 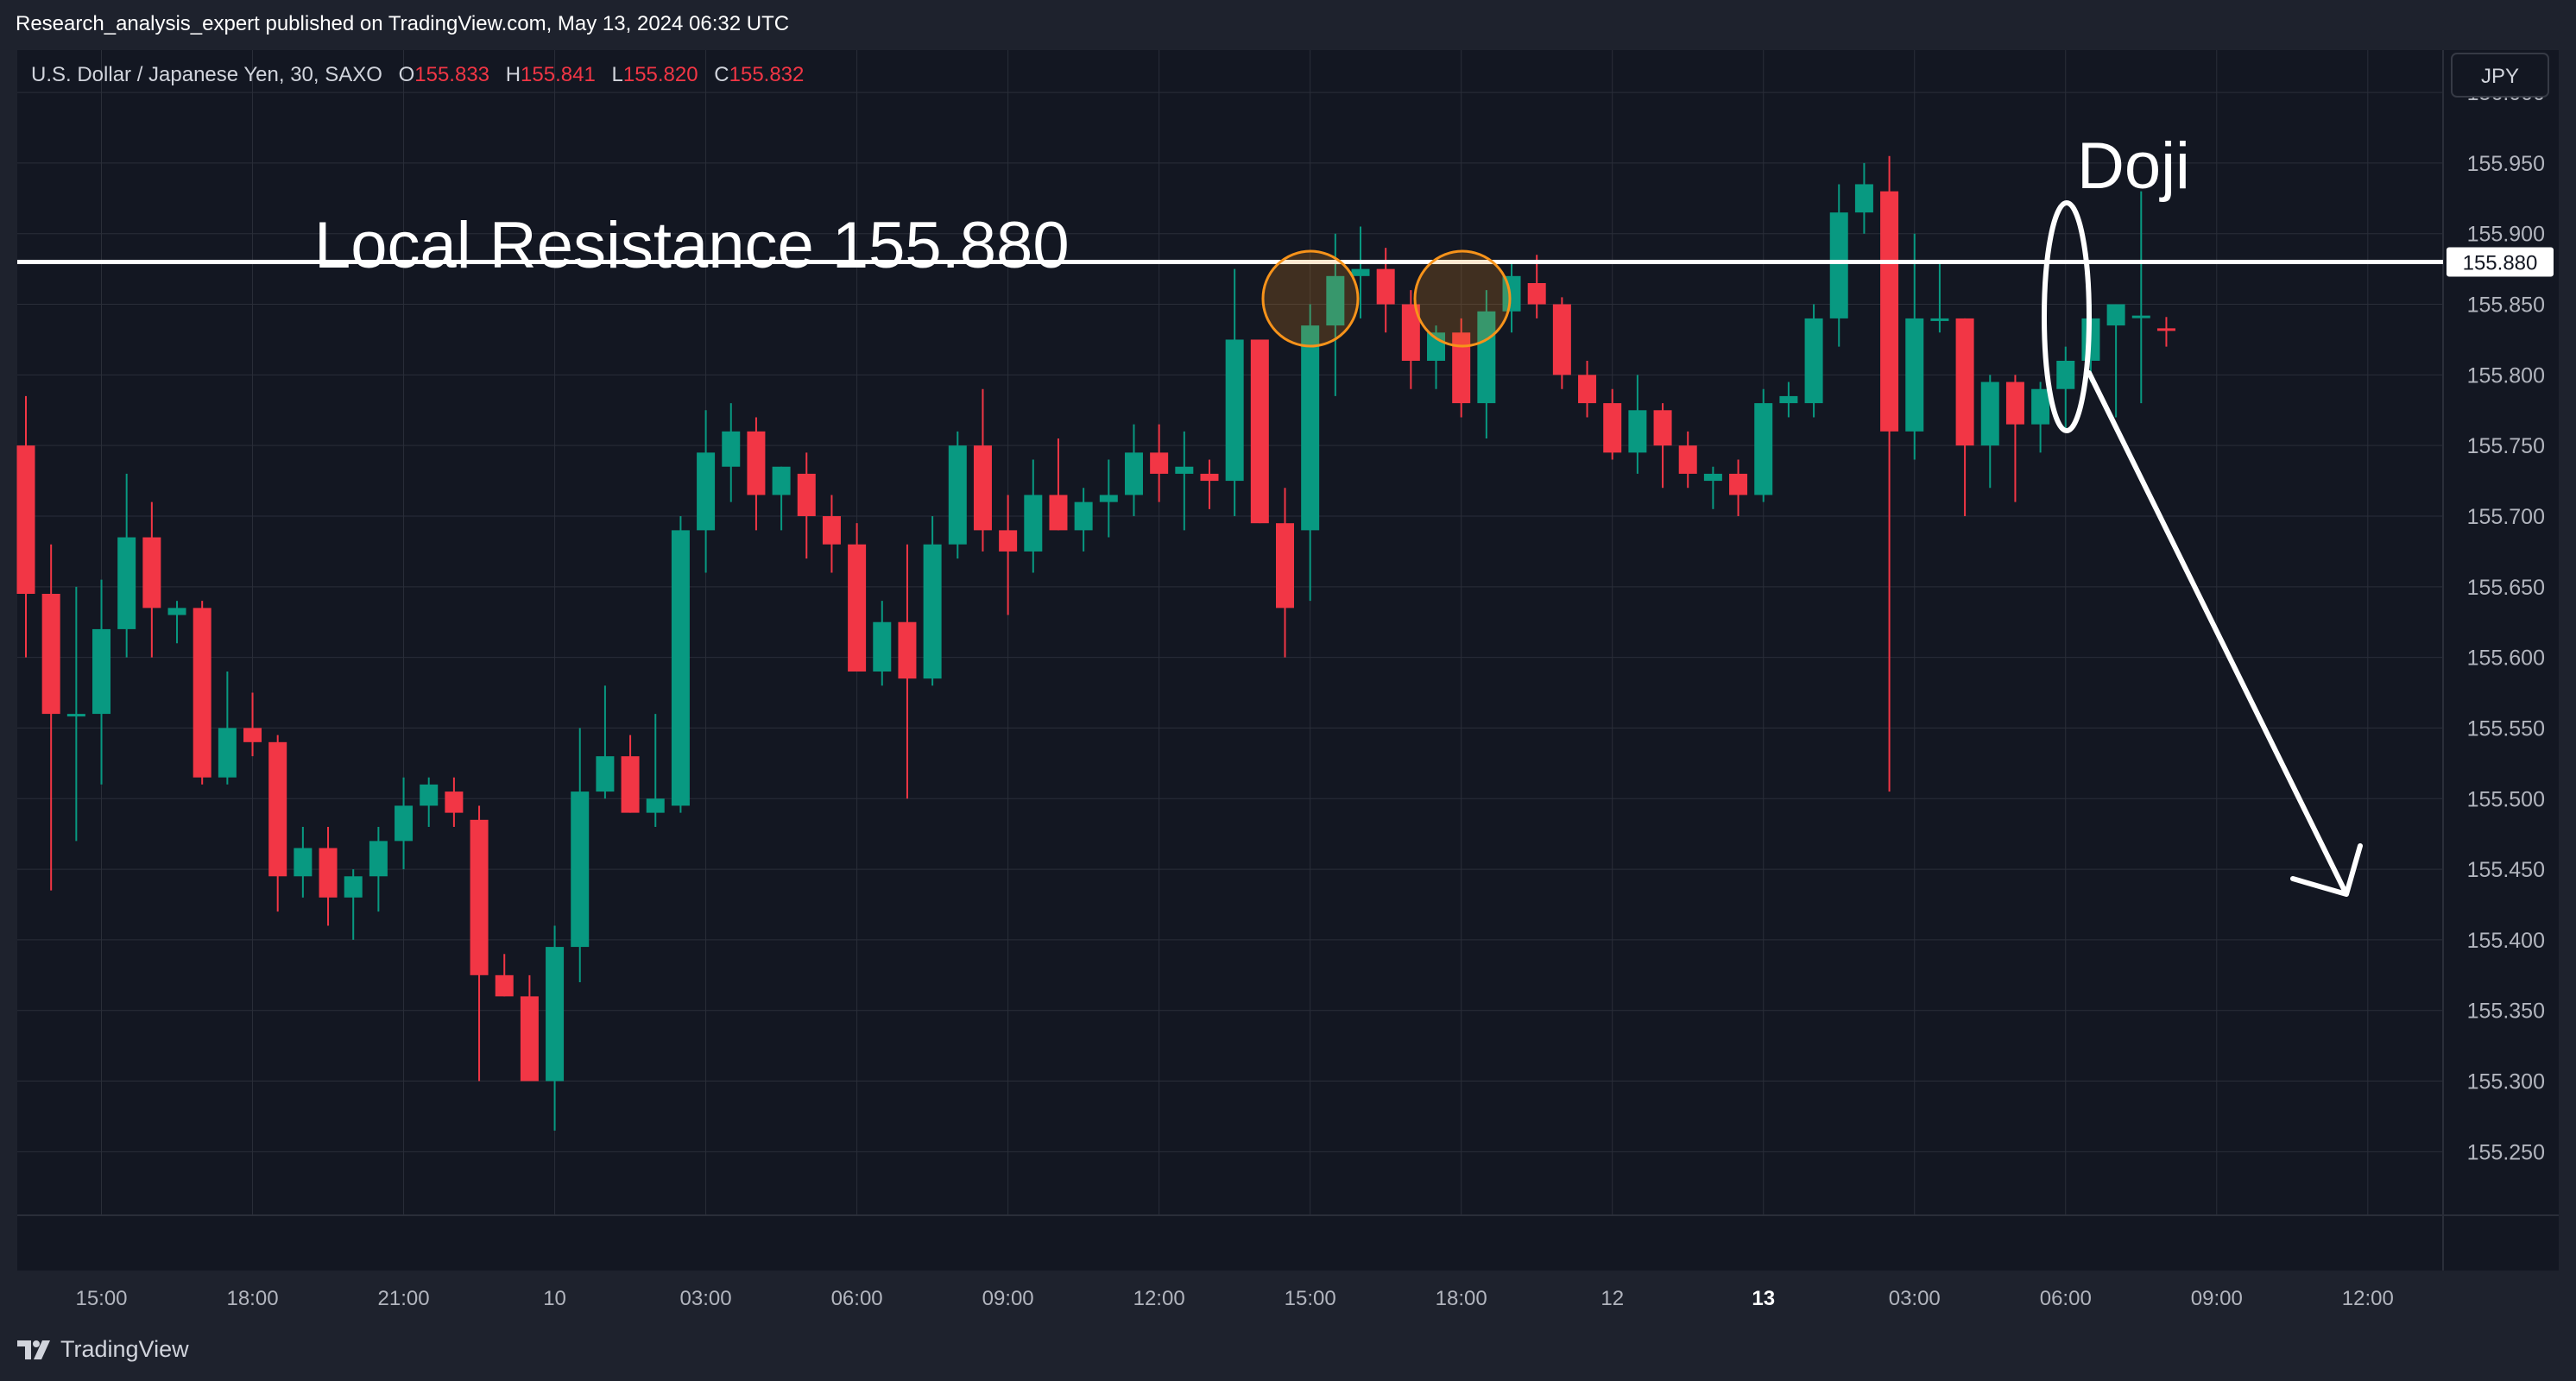 What do you see at coordinates (2506, 588) in the screenshot?
I see `price-tick-label: 155.650` at bounding box center [2506, 588].